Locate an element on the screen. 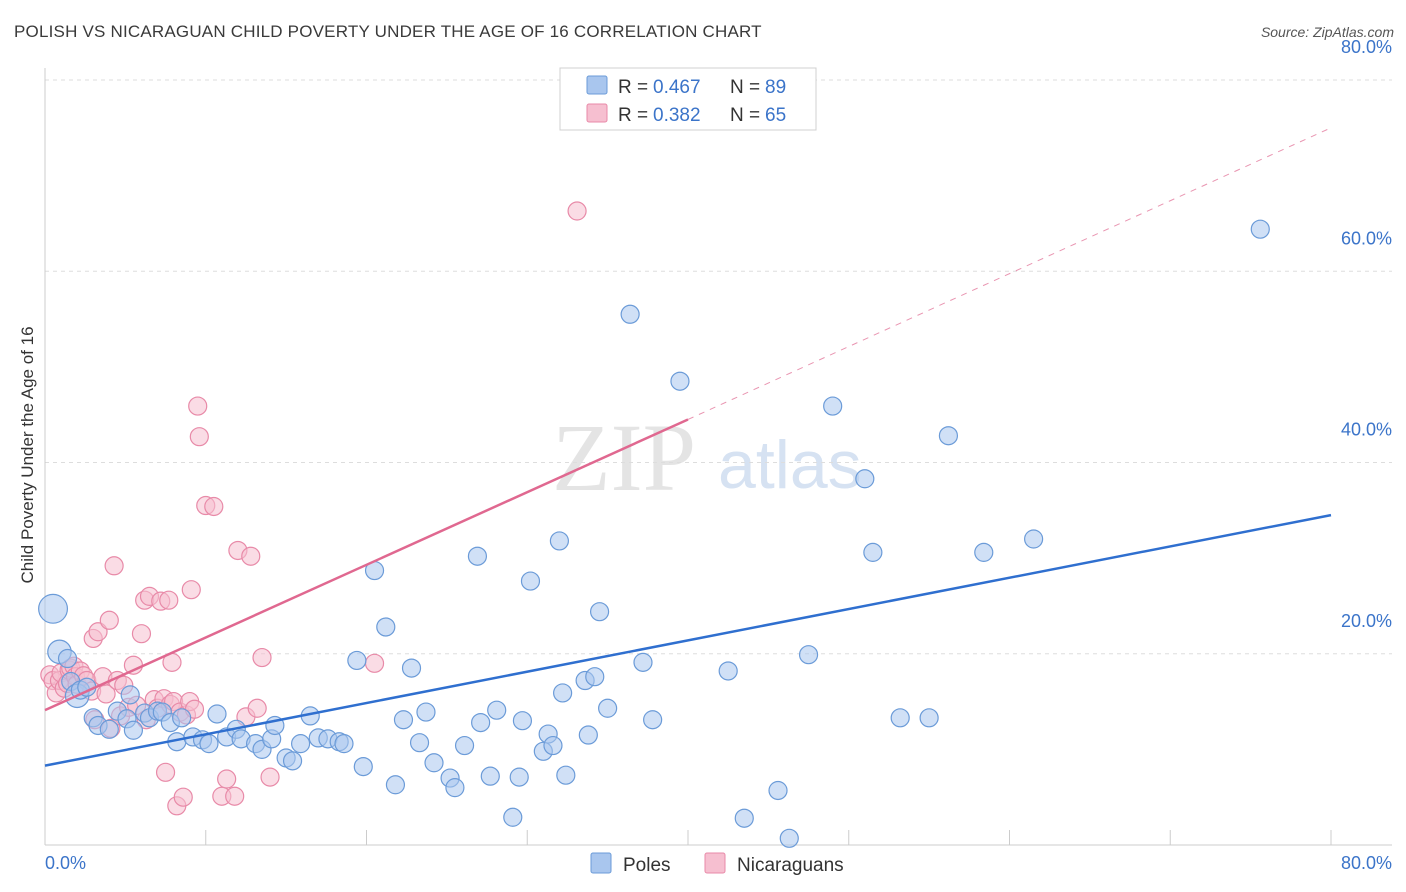  legend-r-label-nicaraguans: R = is located at coordinates (633, 115).